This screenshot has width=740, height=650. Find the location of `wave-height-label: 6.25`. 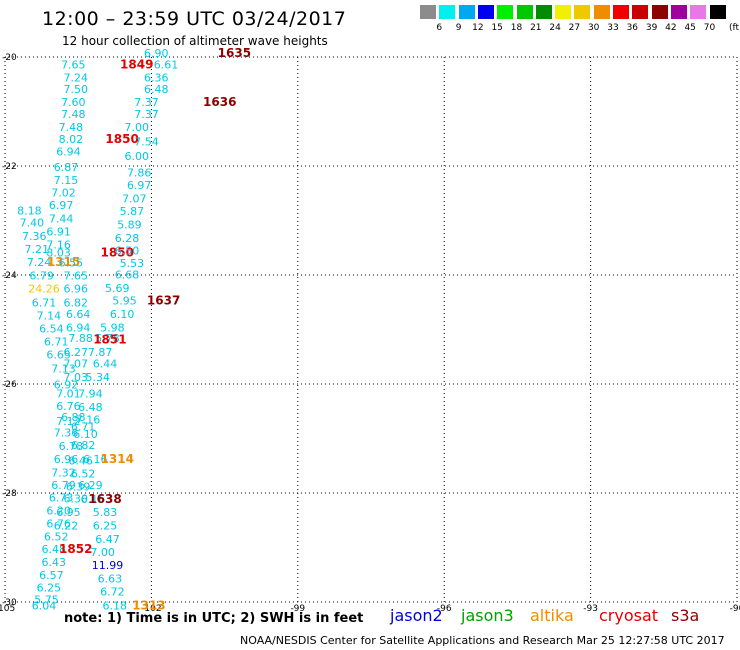

wave-height-label: 6.25 is located at coordinates (49, 587).